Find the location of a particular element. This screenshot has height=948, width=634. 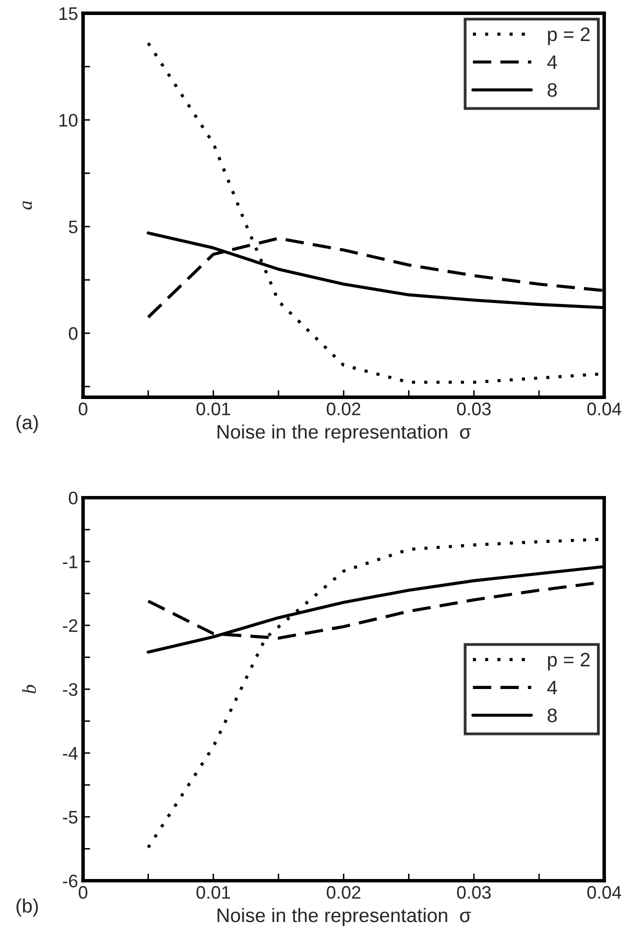

y-tick-label: -5 is located at coordinates (70, 817).